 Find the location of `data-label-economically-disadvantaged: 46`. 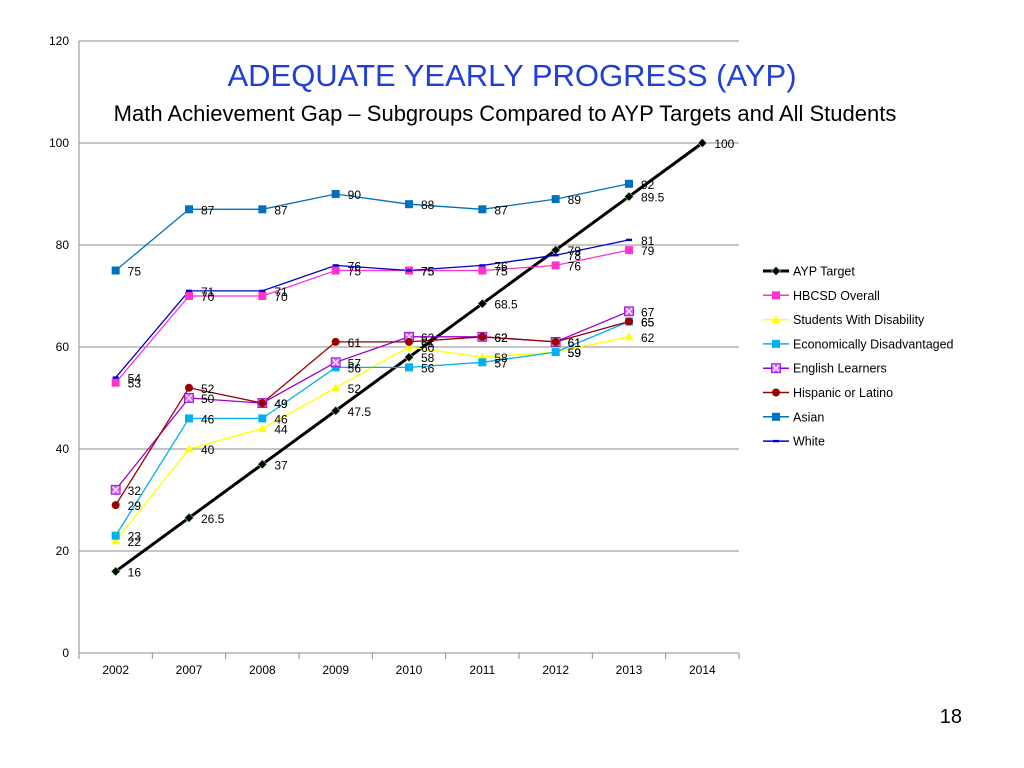

data-label-economically-disadvantaged: 46 is located at coordinates (208, 419).